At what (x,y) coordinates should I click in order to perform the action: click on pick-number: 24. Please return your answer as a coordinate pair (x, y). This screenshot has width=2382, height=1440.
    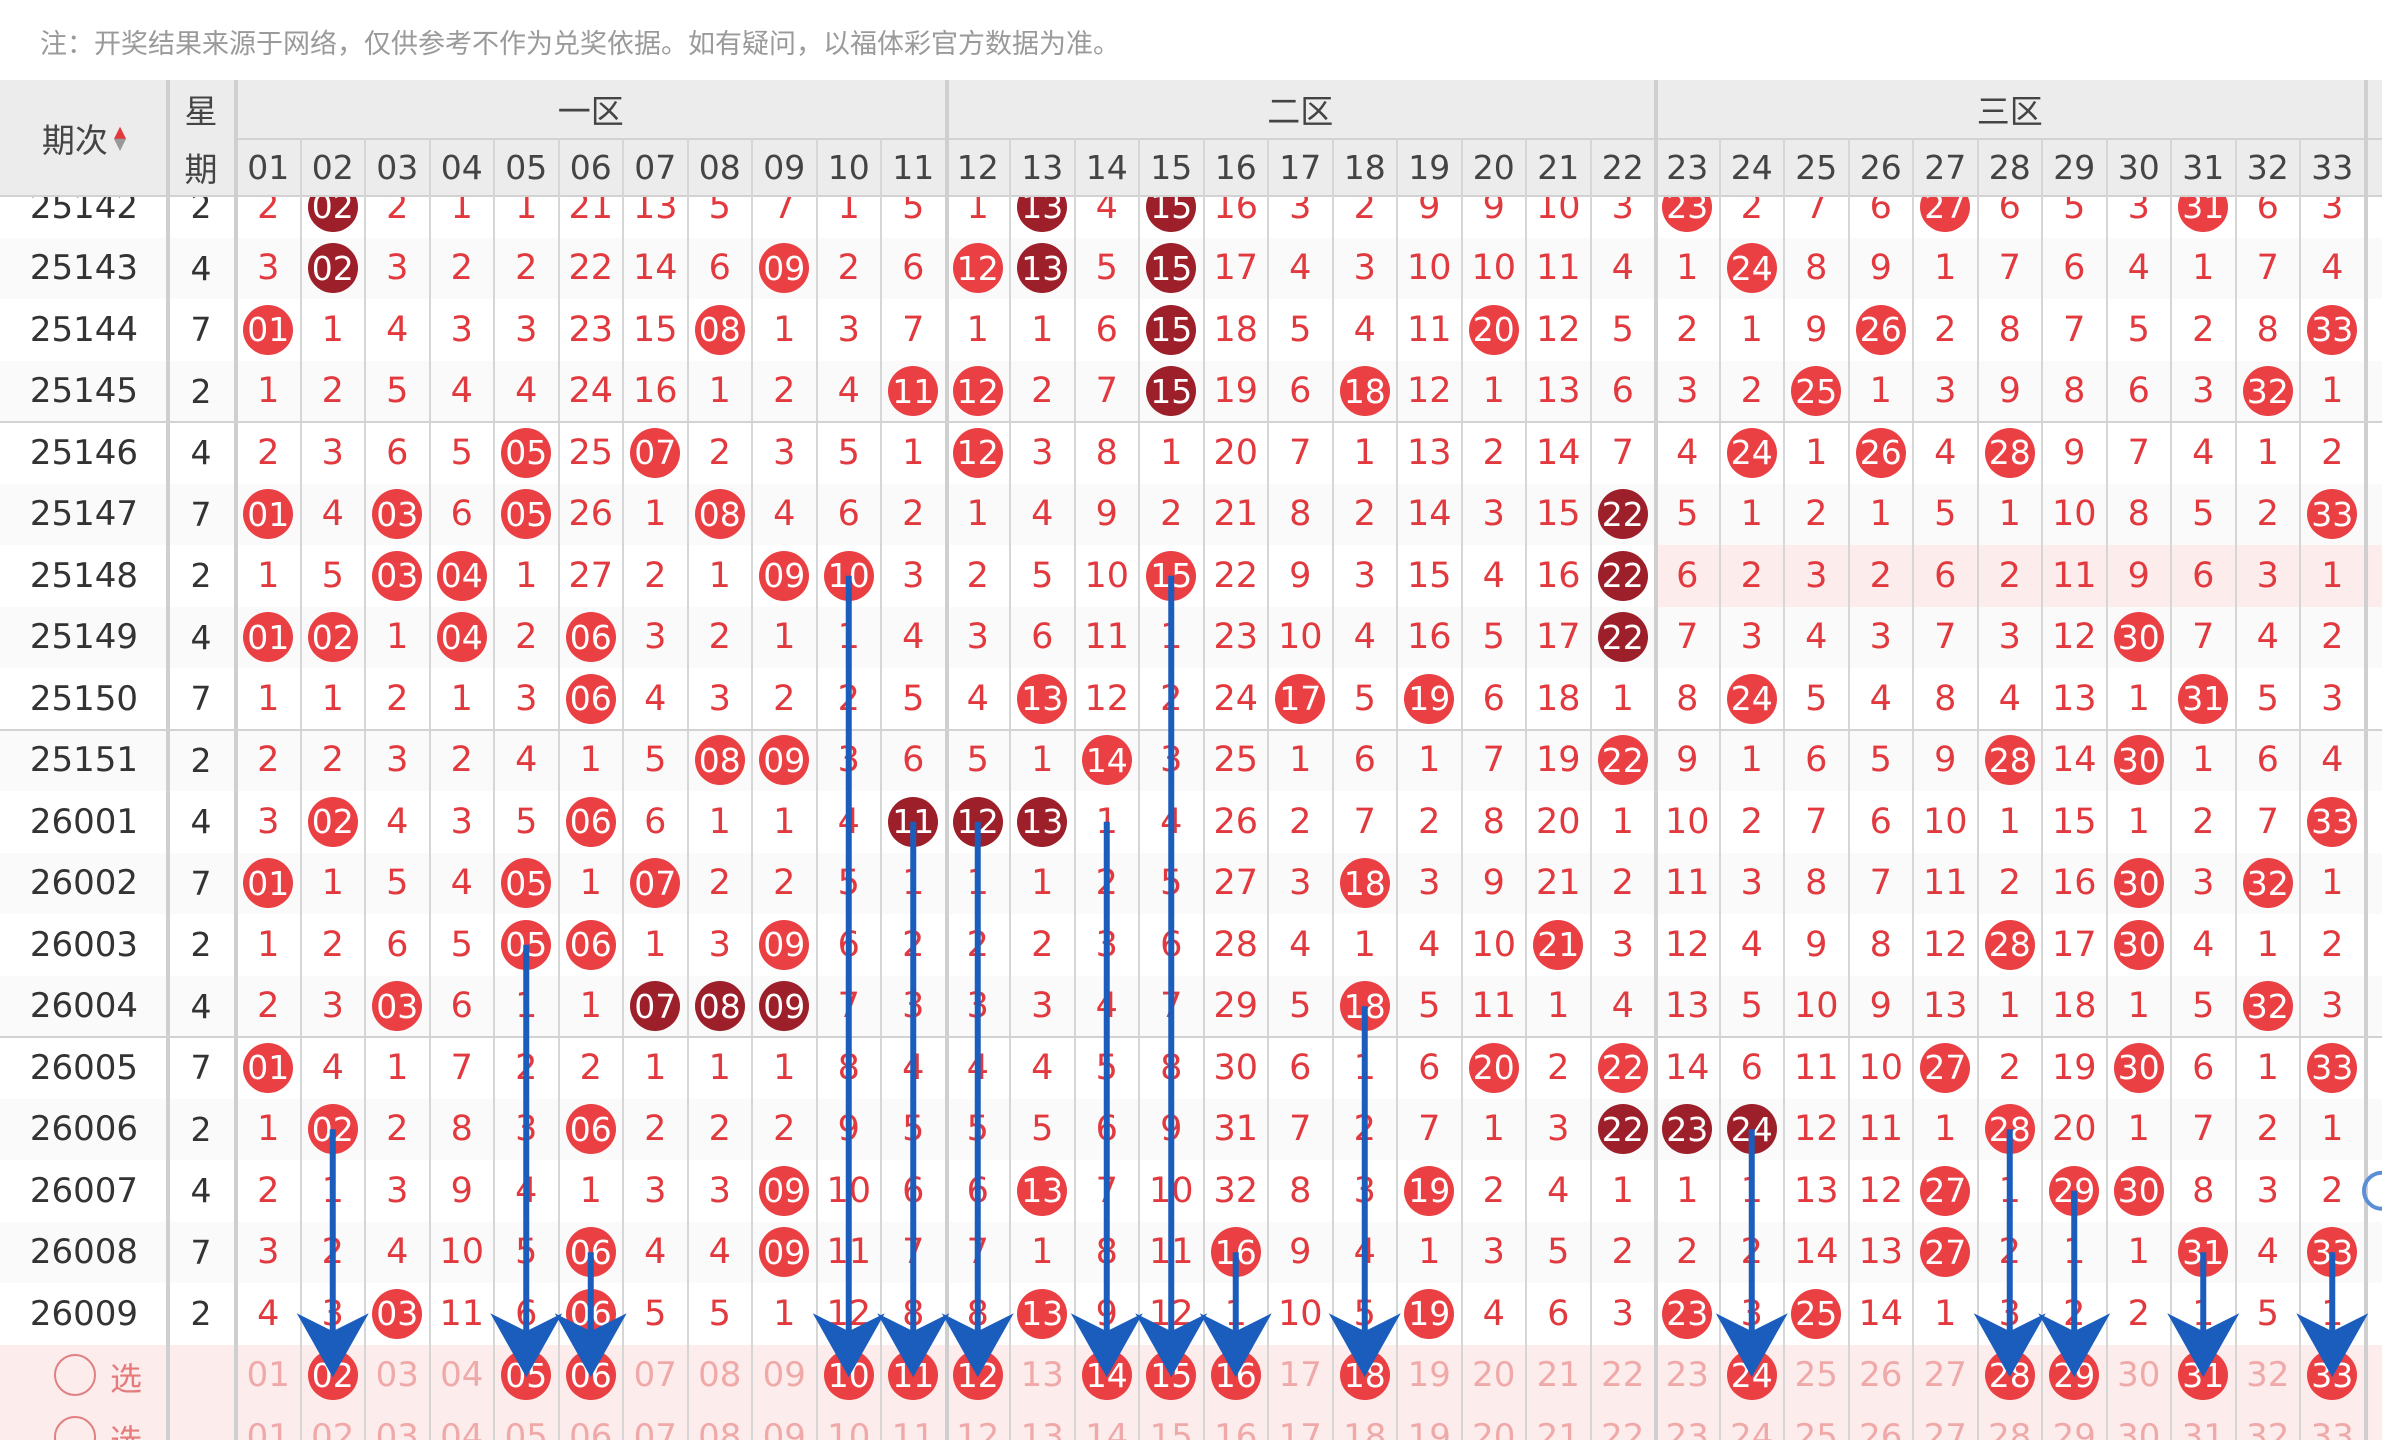
    Looking at the image, I should click on (1752, 1428).